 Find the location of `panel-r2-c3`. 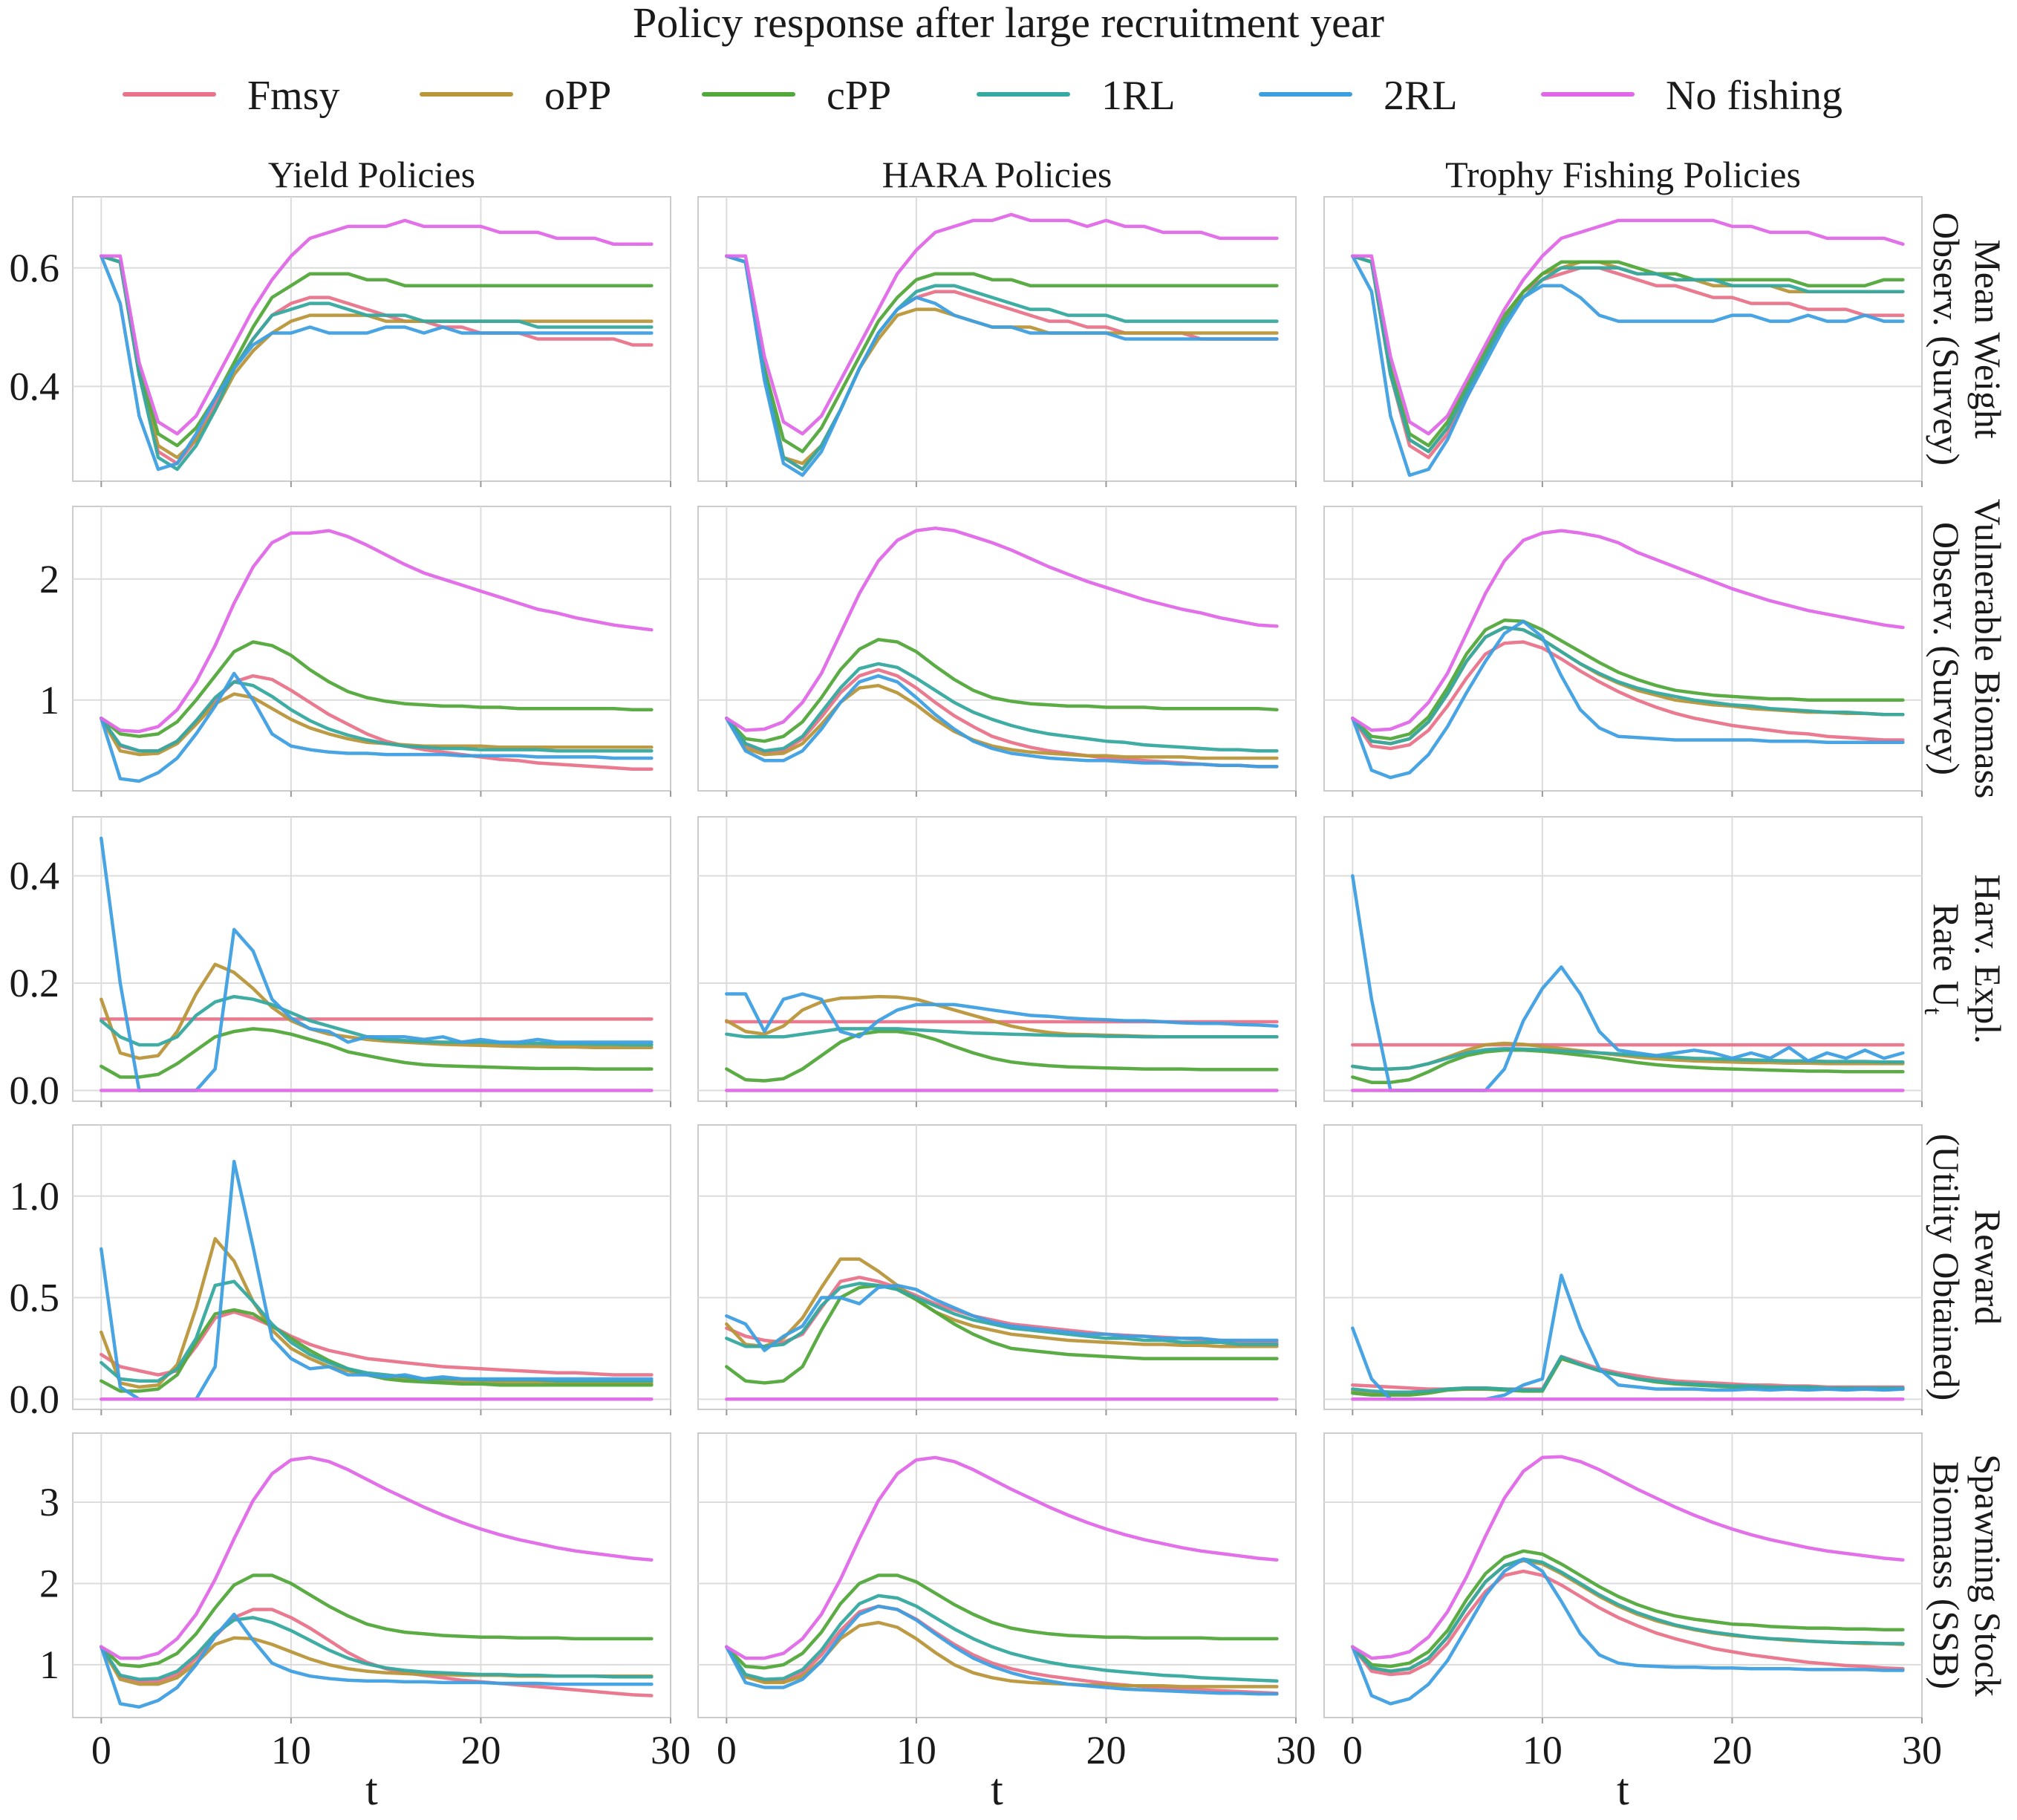

panel-r2-c3 is located at coordinates (1623, 651).